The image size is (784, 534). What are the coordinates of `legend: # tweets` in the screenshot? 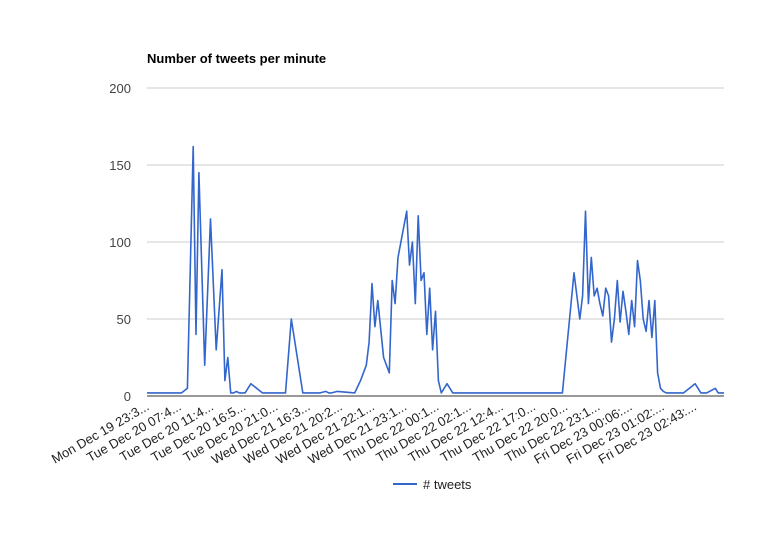 It's located at (432, 484).